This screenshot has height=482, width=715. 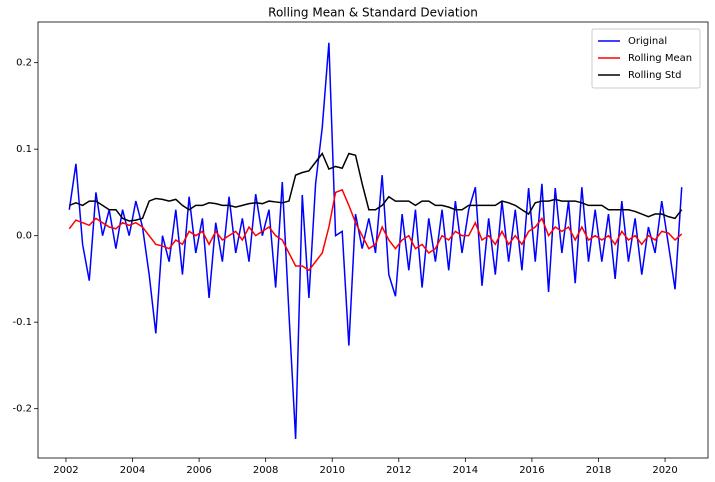 I want to click on y-tick-label: -0.2, so click(x=22, y=409).